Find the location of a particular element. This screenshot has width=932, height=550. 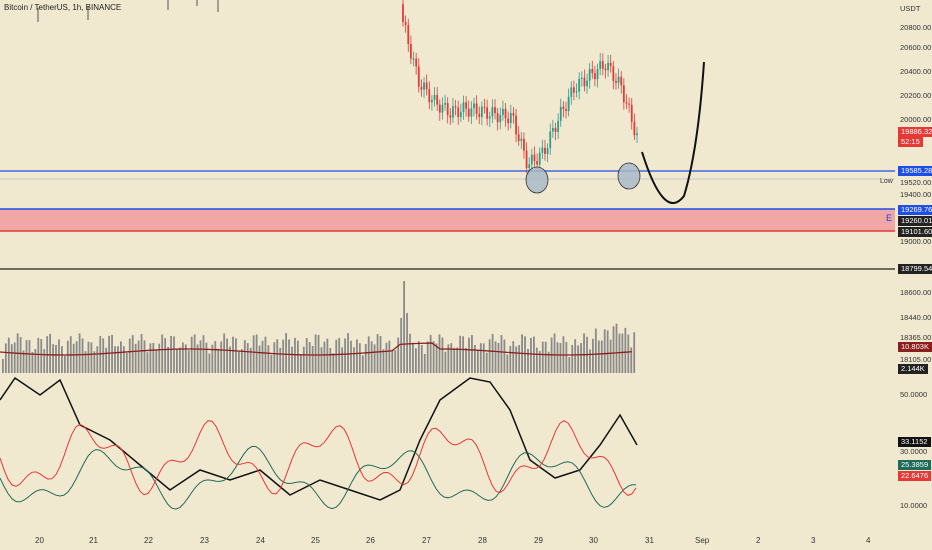

low-circle is located at coordinates (537, 180).